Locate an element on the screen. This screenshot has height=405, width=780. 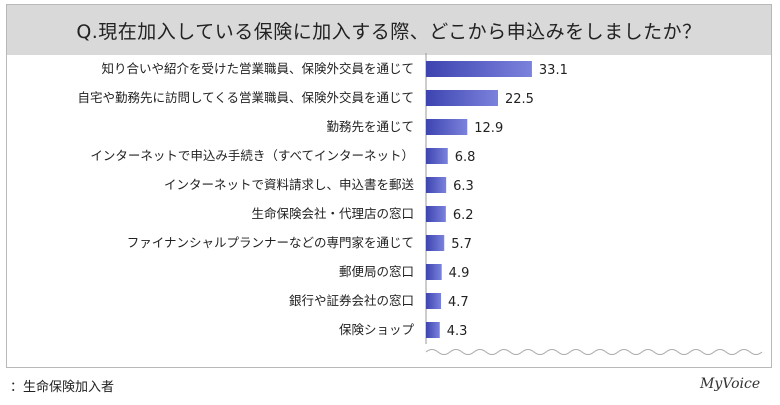
chart-title: Q.現在加入している保険に加入する際、どこから申込みをしましたか？ is located at coordinates (389, 31).